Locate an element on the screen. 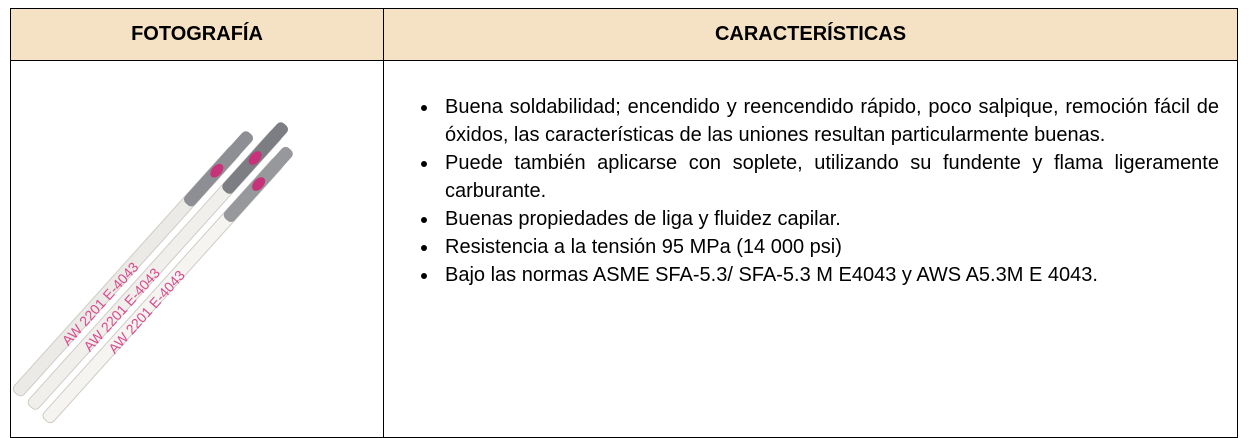  header-cell: CARACTERÍSTICAS is located at coordinates (810, 34).